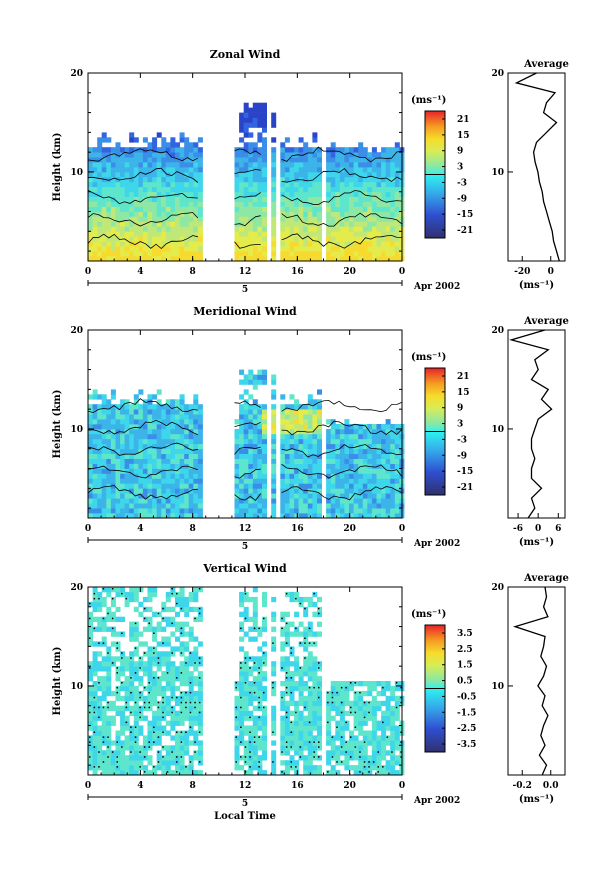 This screenshot has width=616, height=873. I want to click on profile-y-tick-label: 10, so click(497, 430).